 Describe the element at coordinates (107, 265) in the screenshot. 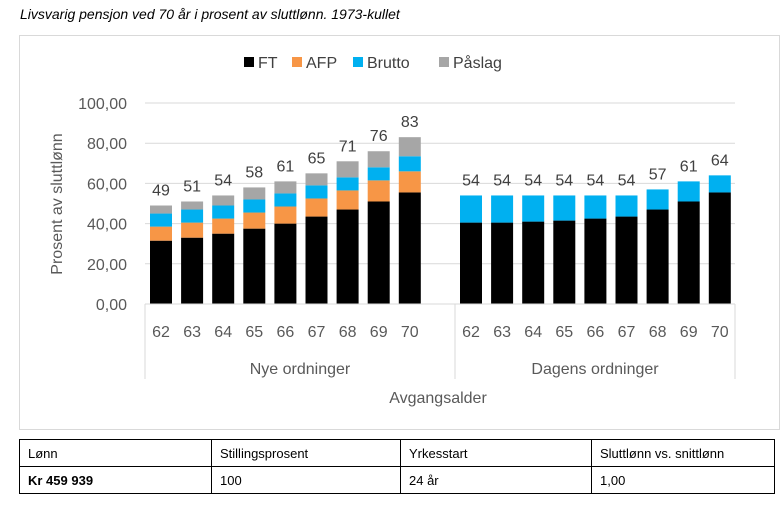

I see `y-tick-label: 20,00` at that location.